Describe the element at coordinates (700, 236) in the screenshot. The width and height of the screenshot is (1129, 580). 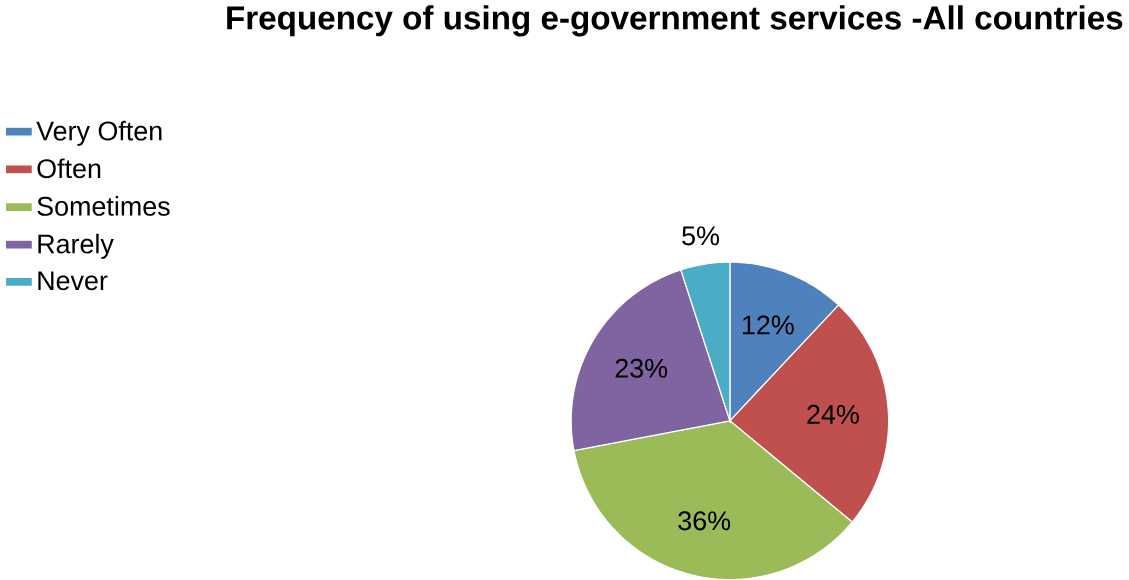
I see `data-label: 5%` at that location.